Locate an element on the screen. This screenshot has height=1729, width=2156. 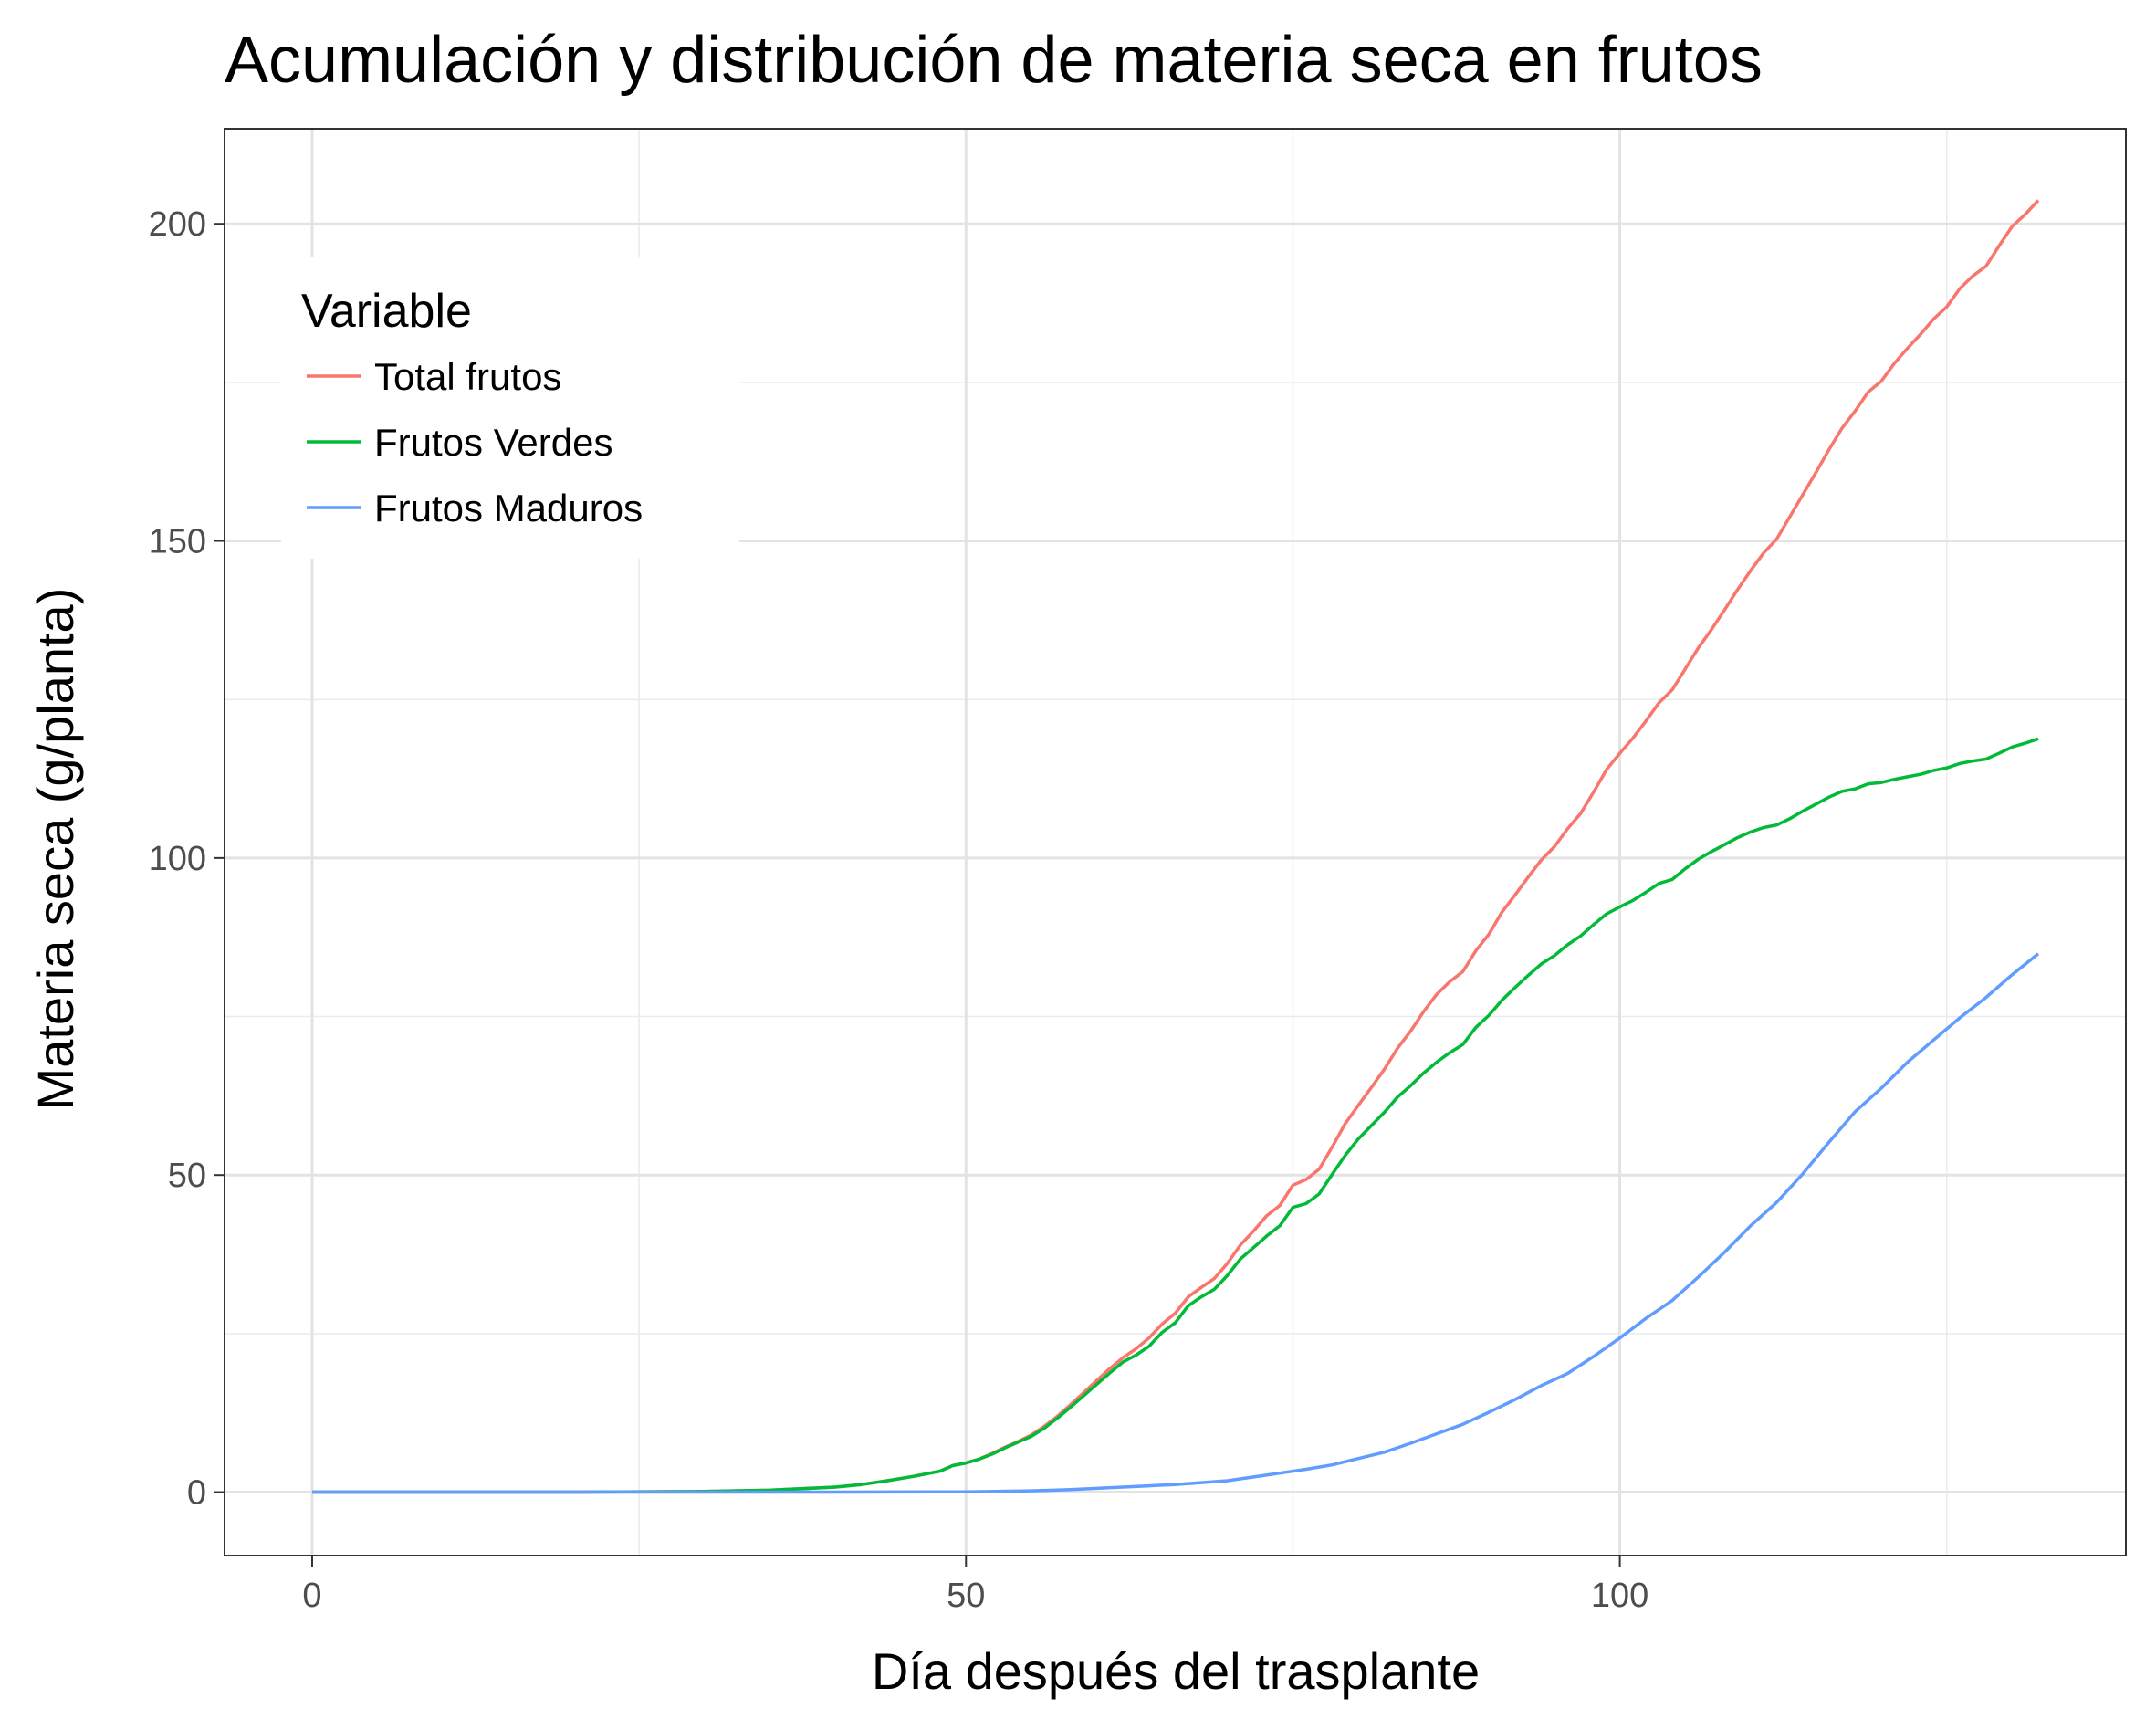
y-tick-label: 0 is located at coordinates (197, 1493).